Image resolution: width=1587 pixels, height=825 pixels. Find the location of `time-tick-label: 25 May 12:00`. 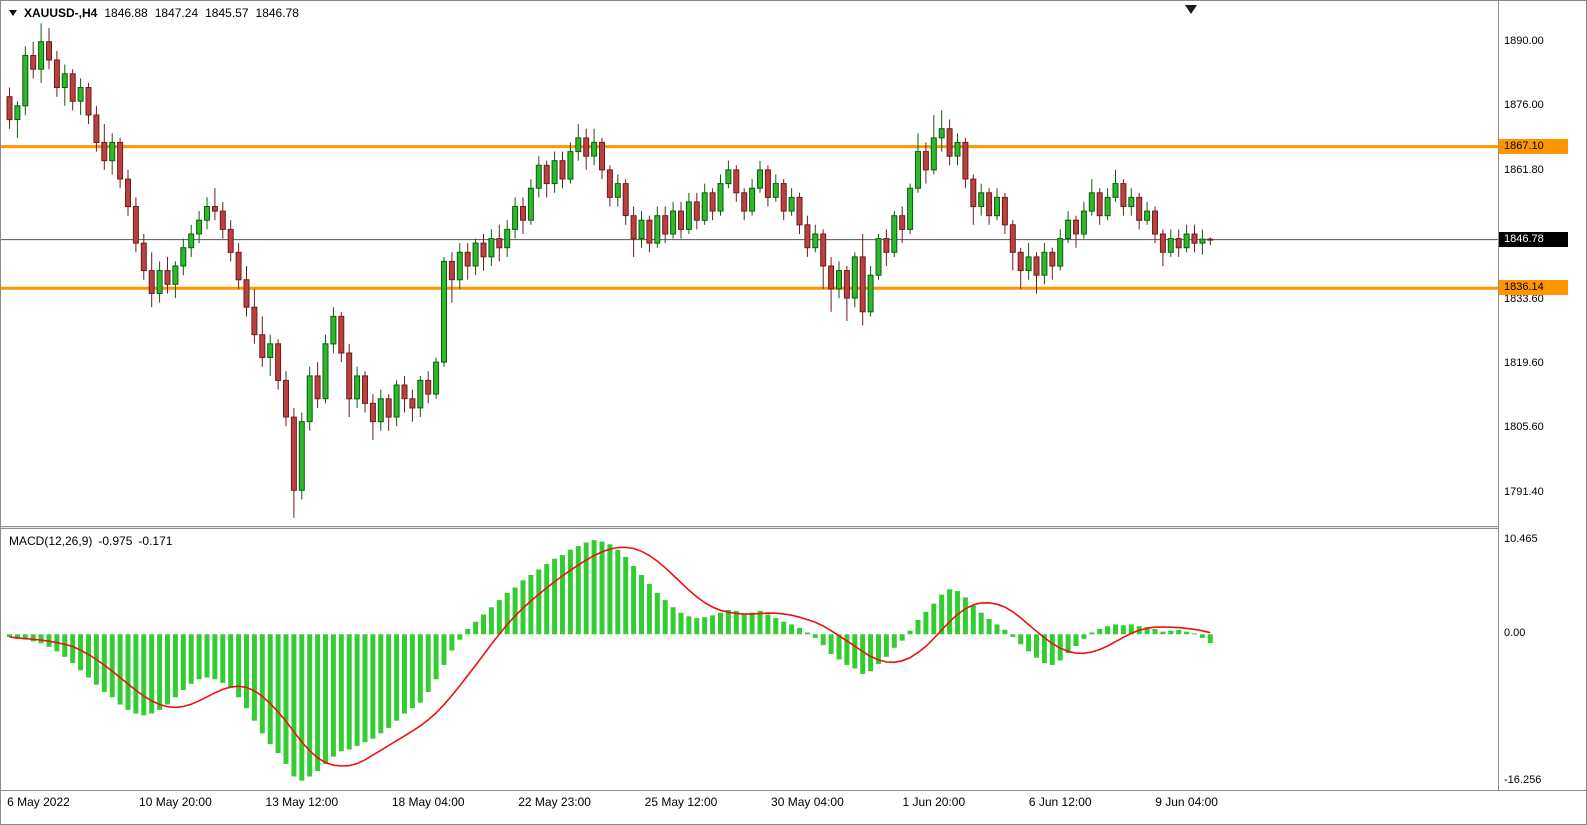

time-tick-label: 25 May 12:00 is located at coordinates (681, 802).